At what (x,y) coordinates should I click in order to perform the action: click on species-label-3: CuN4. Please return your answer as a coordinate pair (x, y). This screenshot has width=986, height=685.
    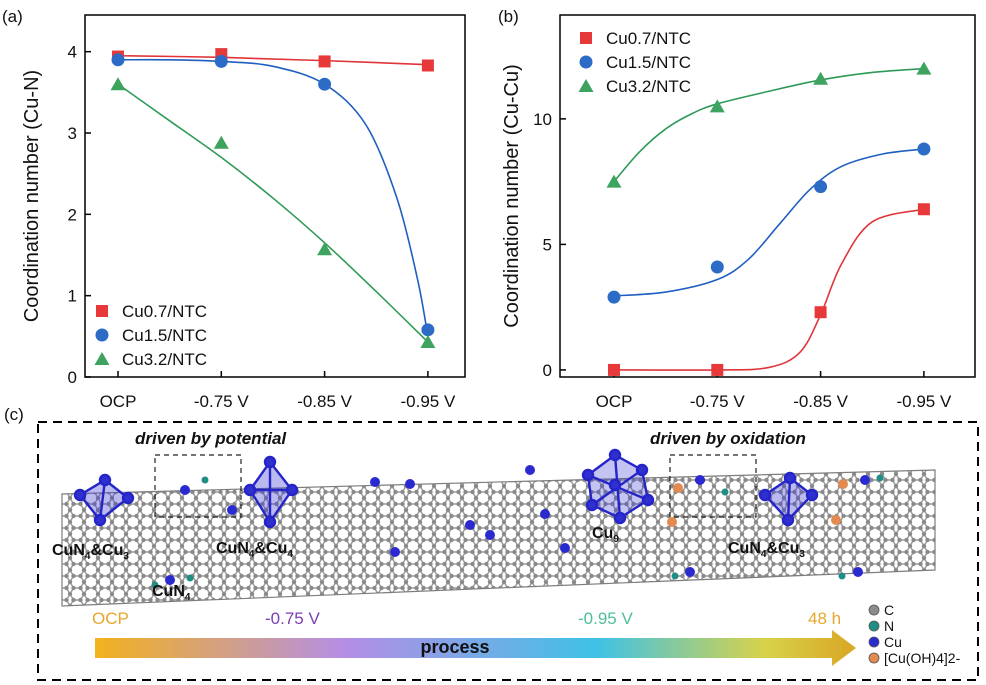
    Looking at the image, I should click on (171, 593).